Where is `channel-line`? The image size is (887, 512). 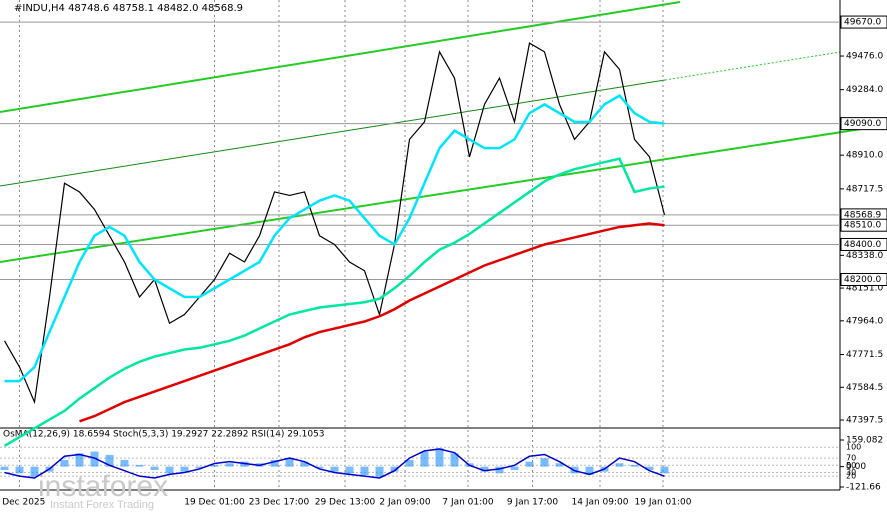
channel-line is located at coordinates (752, 66).